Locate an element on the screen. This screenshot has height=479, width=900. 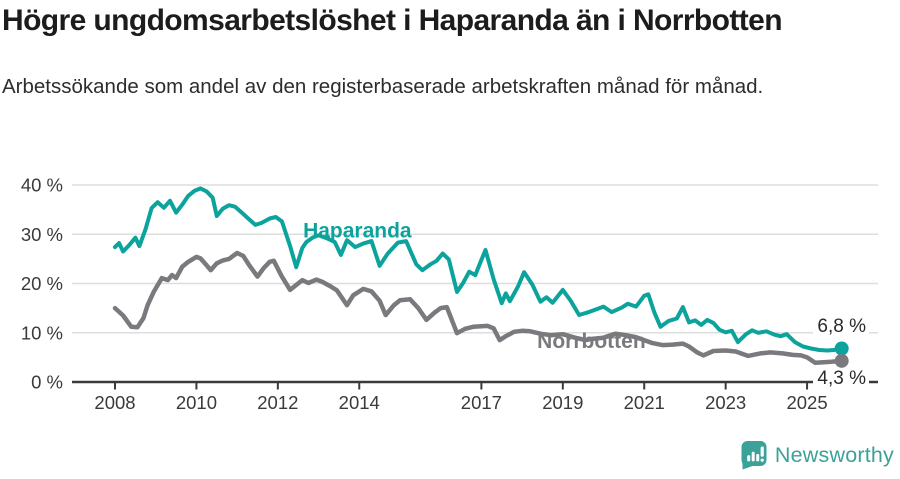
x-axis-tick-label: 2023 is located at coordinates (725, 402).